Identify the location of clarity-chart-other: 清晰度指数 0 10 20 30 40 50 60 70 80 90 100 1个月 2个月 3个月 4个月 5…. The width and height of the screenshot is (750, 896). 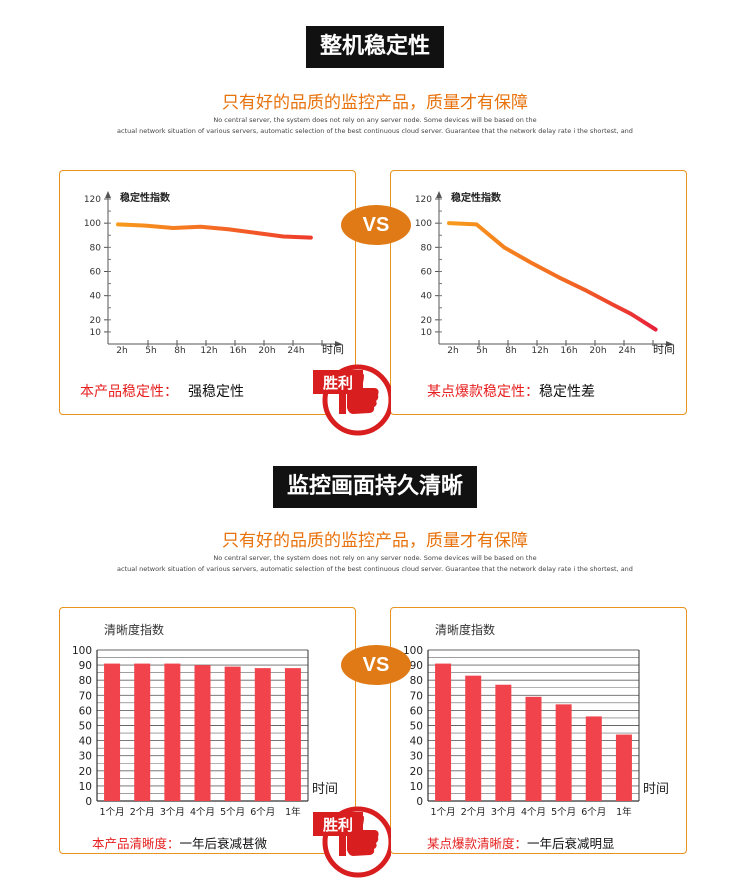
(536, 720).